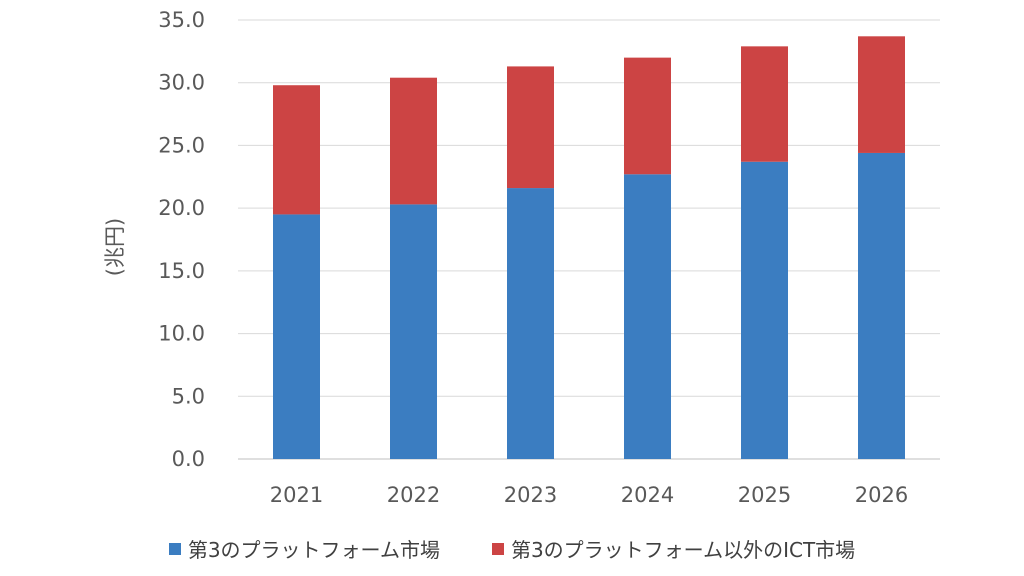 This screenshot has width=1024, height=576. Describe the element at coordinates (313, 550) in the screenshot. I see `legend-label: 第3のプラットフォーム市場` at that location.